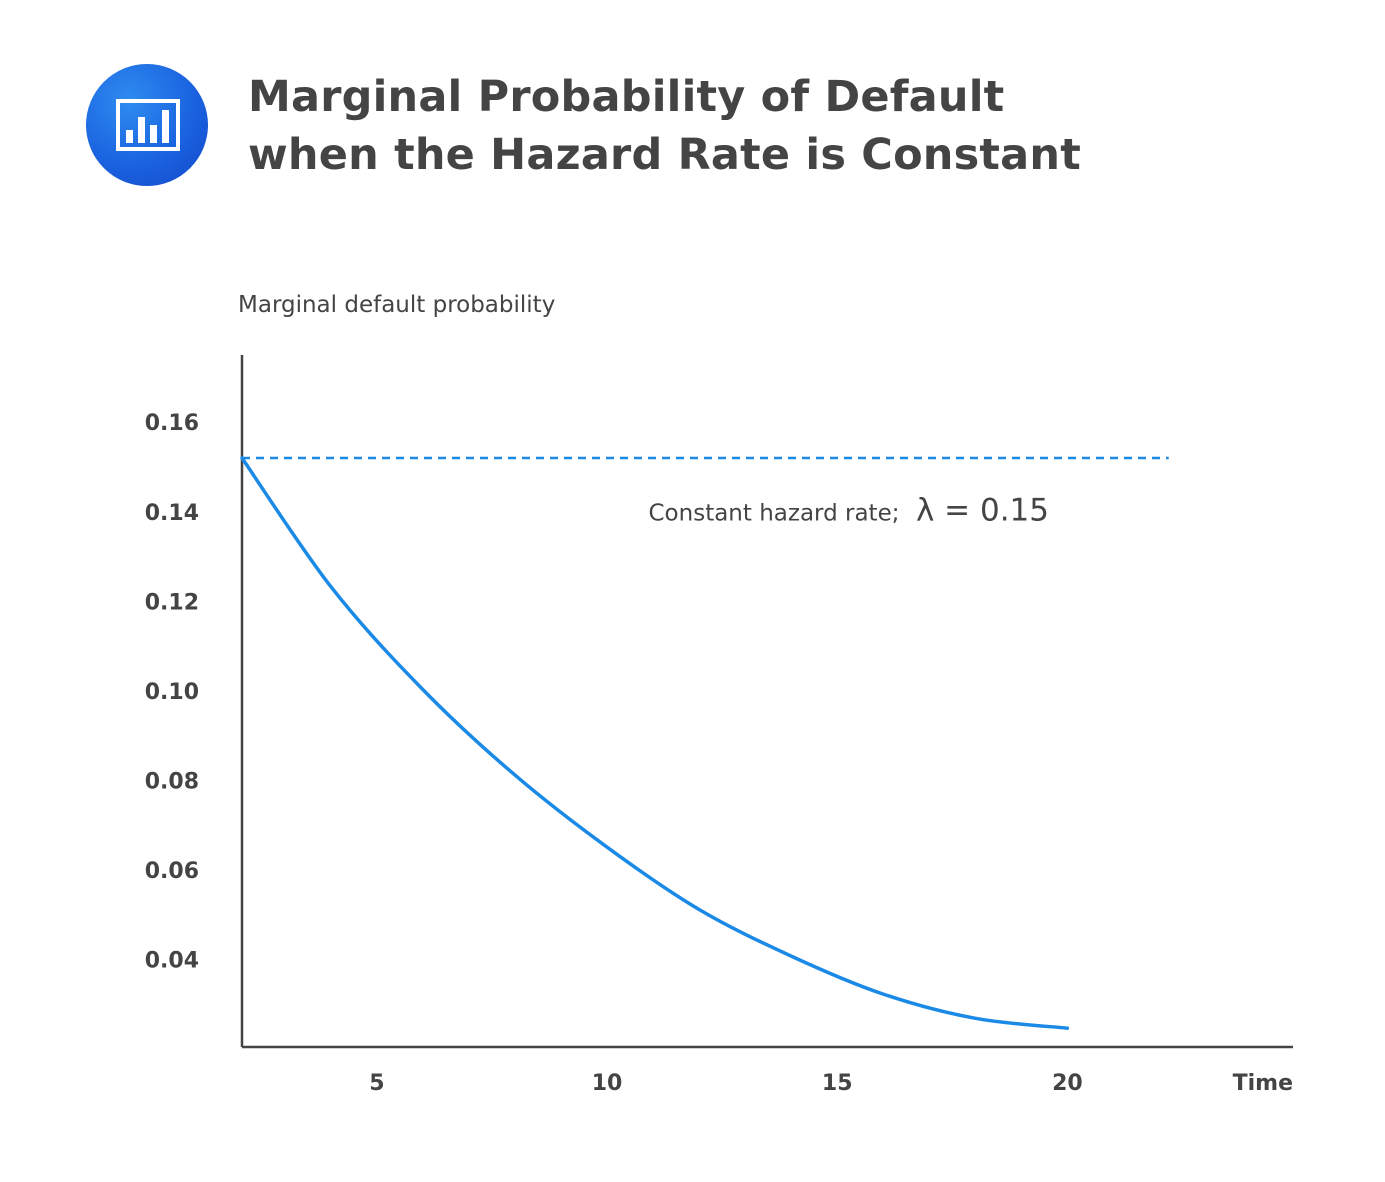 This screenshot has width=1385, height=1182. What do you see at coordinates (982, 511) in the screenshot?
I see `annotation-lambda: λ = 0.15` at bounding box center [982, 511].